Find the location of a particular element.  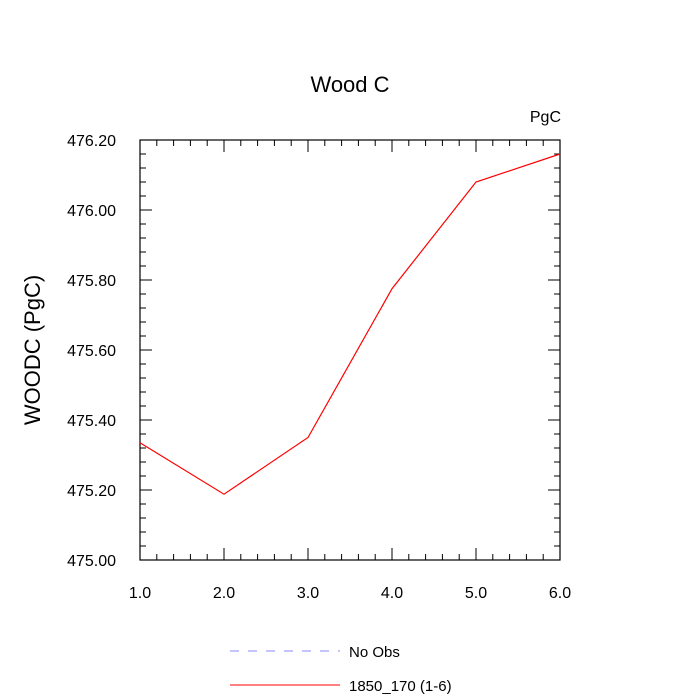

y-tick-label: 476.20 is located at coordinates (91, 141).